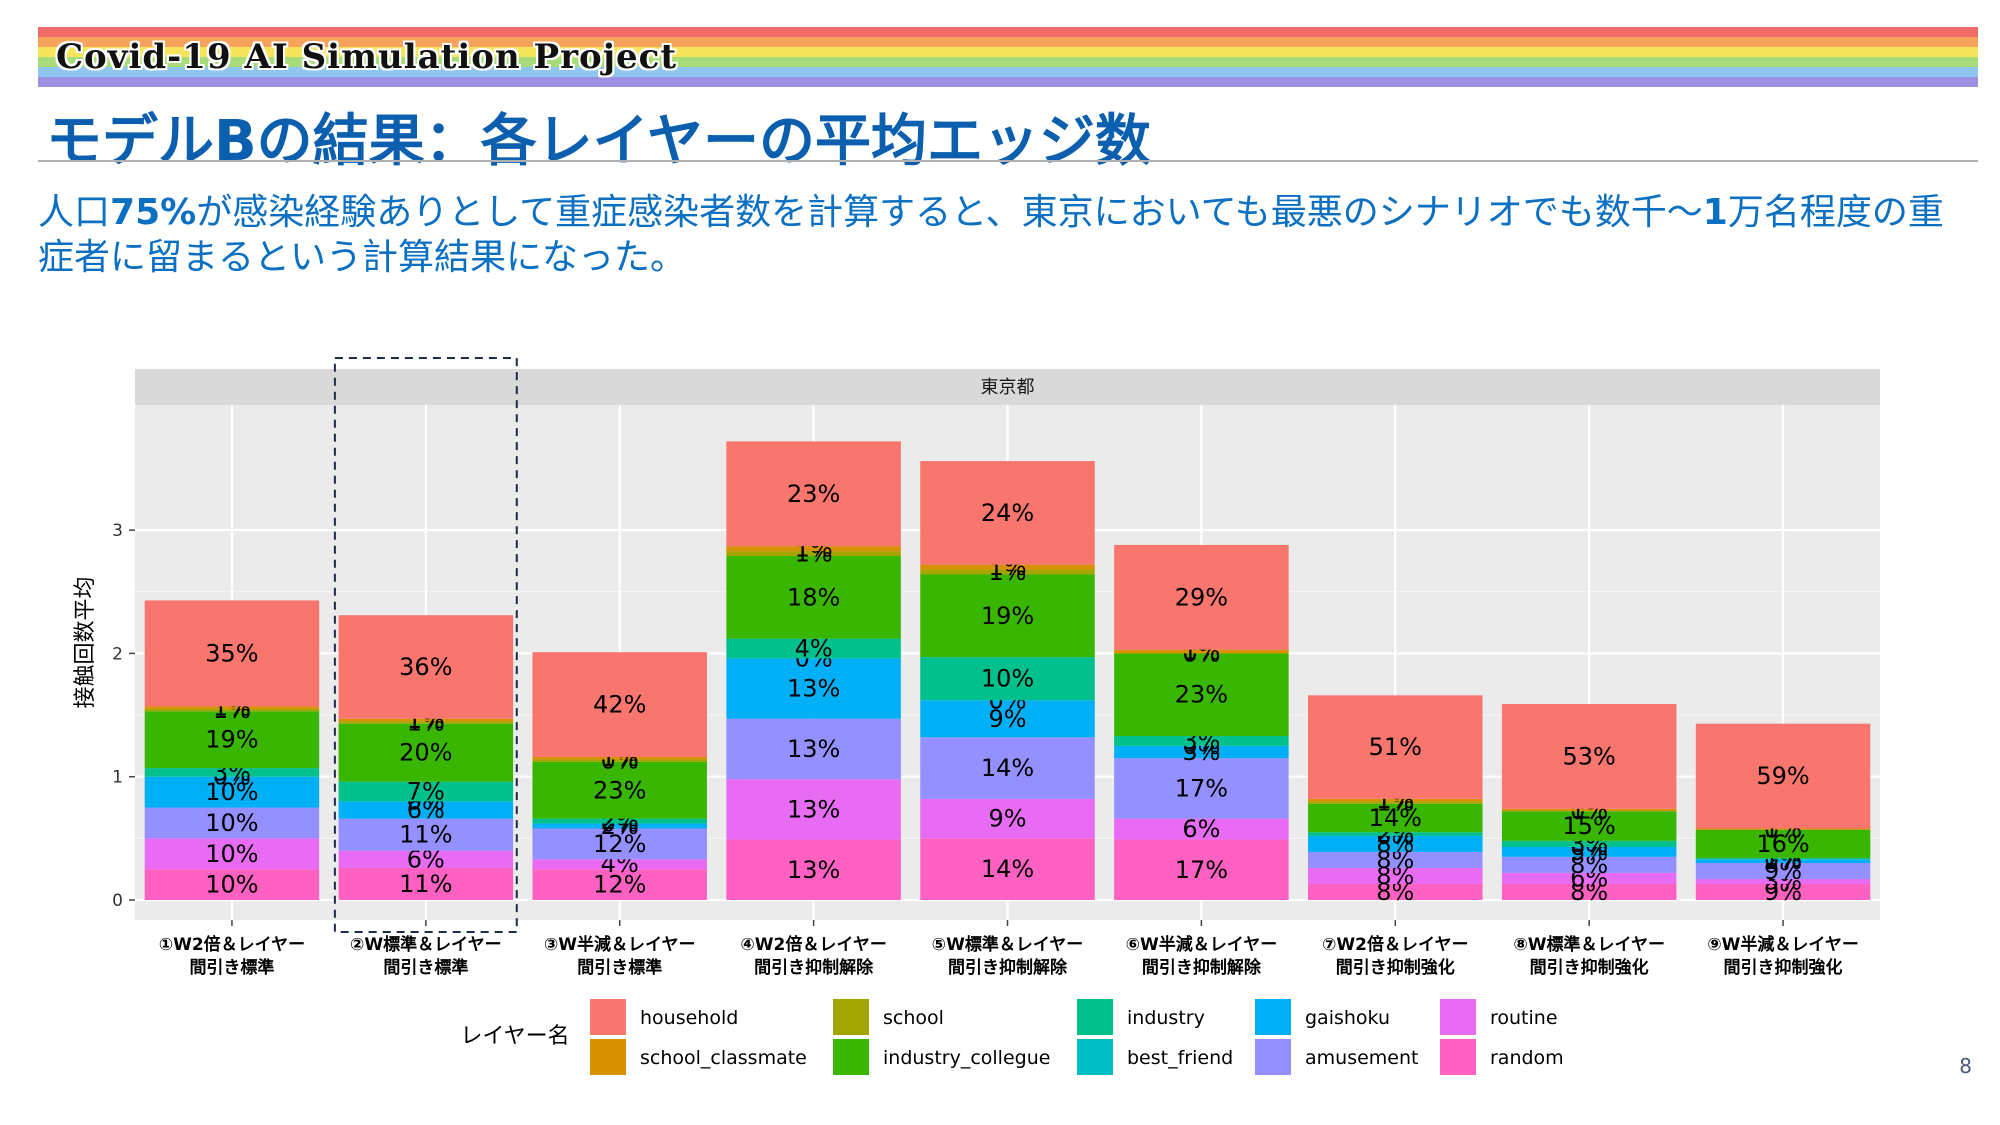 This screenshot has height=1125, width=2000. I want to click on legend-label: household, so click(689, 1018).